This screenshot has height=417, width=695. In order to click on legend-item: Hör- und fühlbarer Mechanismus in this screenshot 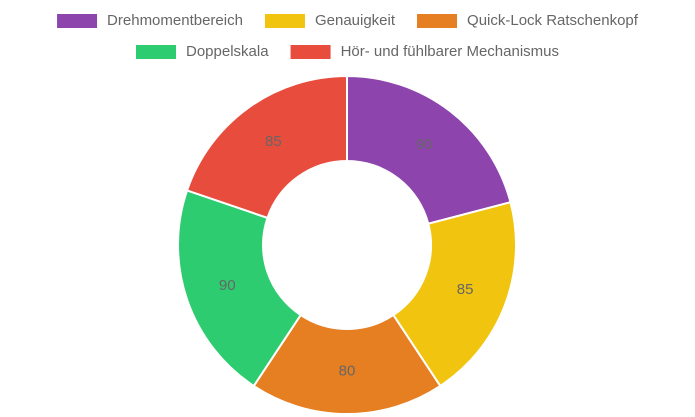, I will do `click(424, 51)`.